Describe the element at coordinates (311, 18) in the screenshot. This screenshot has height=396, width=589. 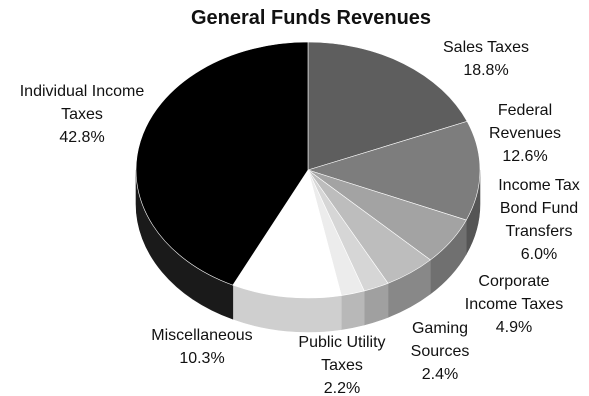
I see `chart-title: General Funds Revenues` at that location.